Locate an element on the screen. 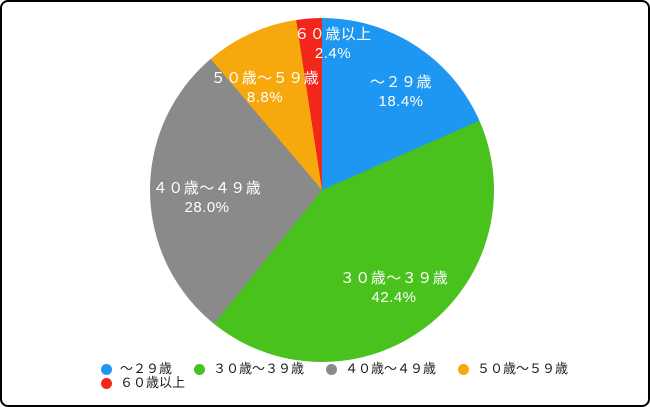  slice-label-category: ３０歳～３９歳 is located at coordinates (394, 278).